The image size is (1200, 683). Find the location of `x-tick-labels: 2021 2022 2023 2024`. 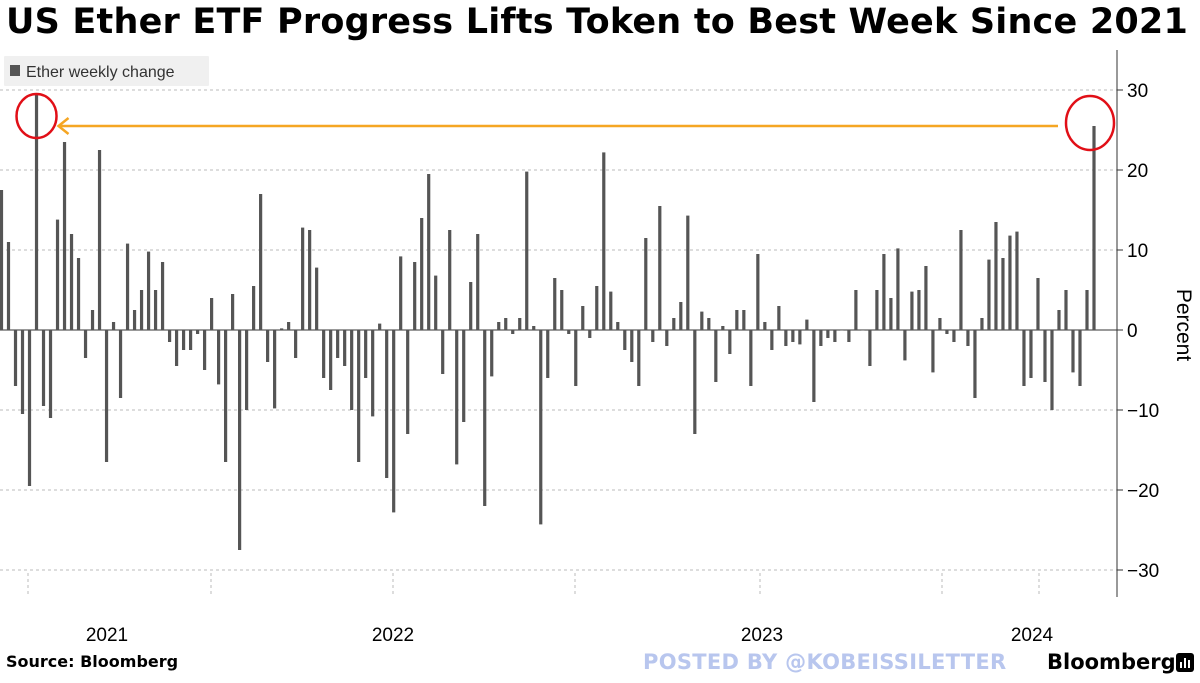

x-tick-labels: 2021 2022 2023 2024 is located at coordinates (570, 635).